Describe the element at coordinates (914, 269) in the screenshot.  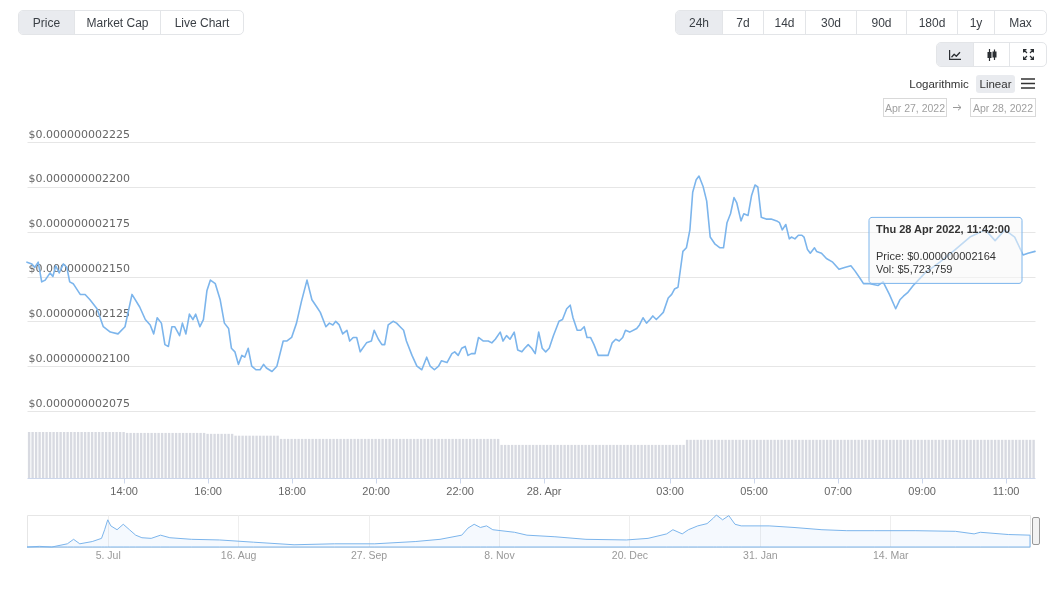
I see `annotation: Vol: $5,723,759` at that location.